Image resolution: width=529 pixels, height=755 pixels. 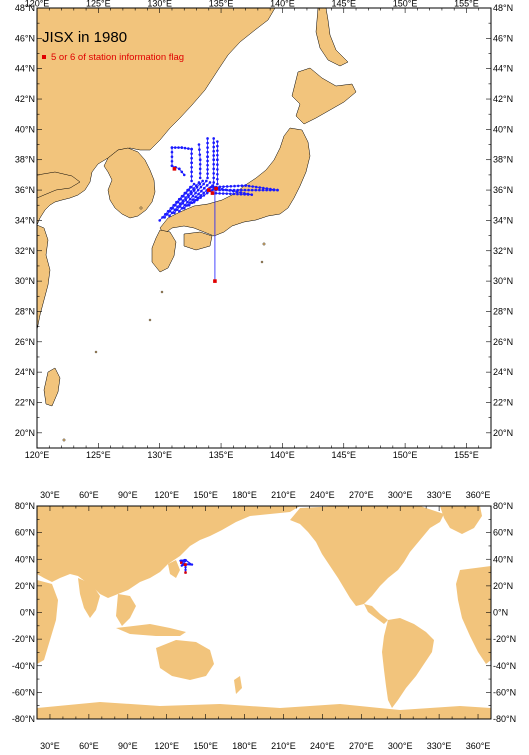 I want to click on bottom-x-tick-label: 360°E, so click(x=478, y=746).